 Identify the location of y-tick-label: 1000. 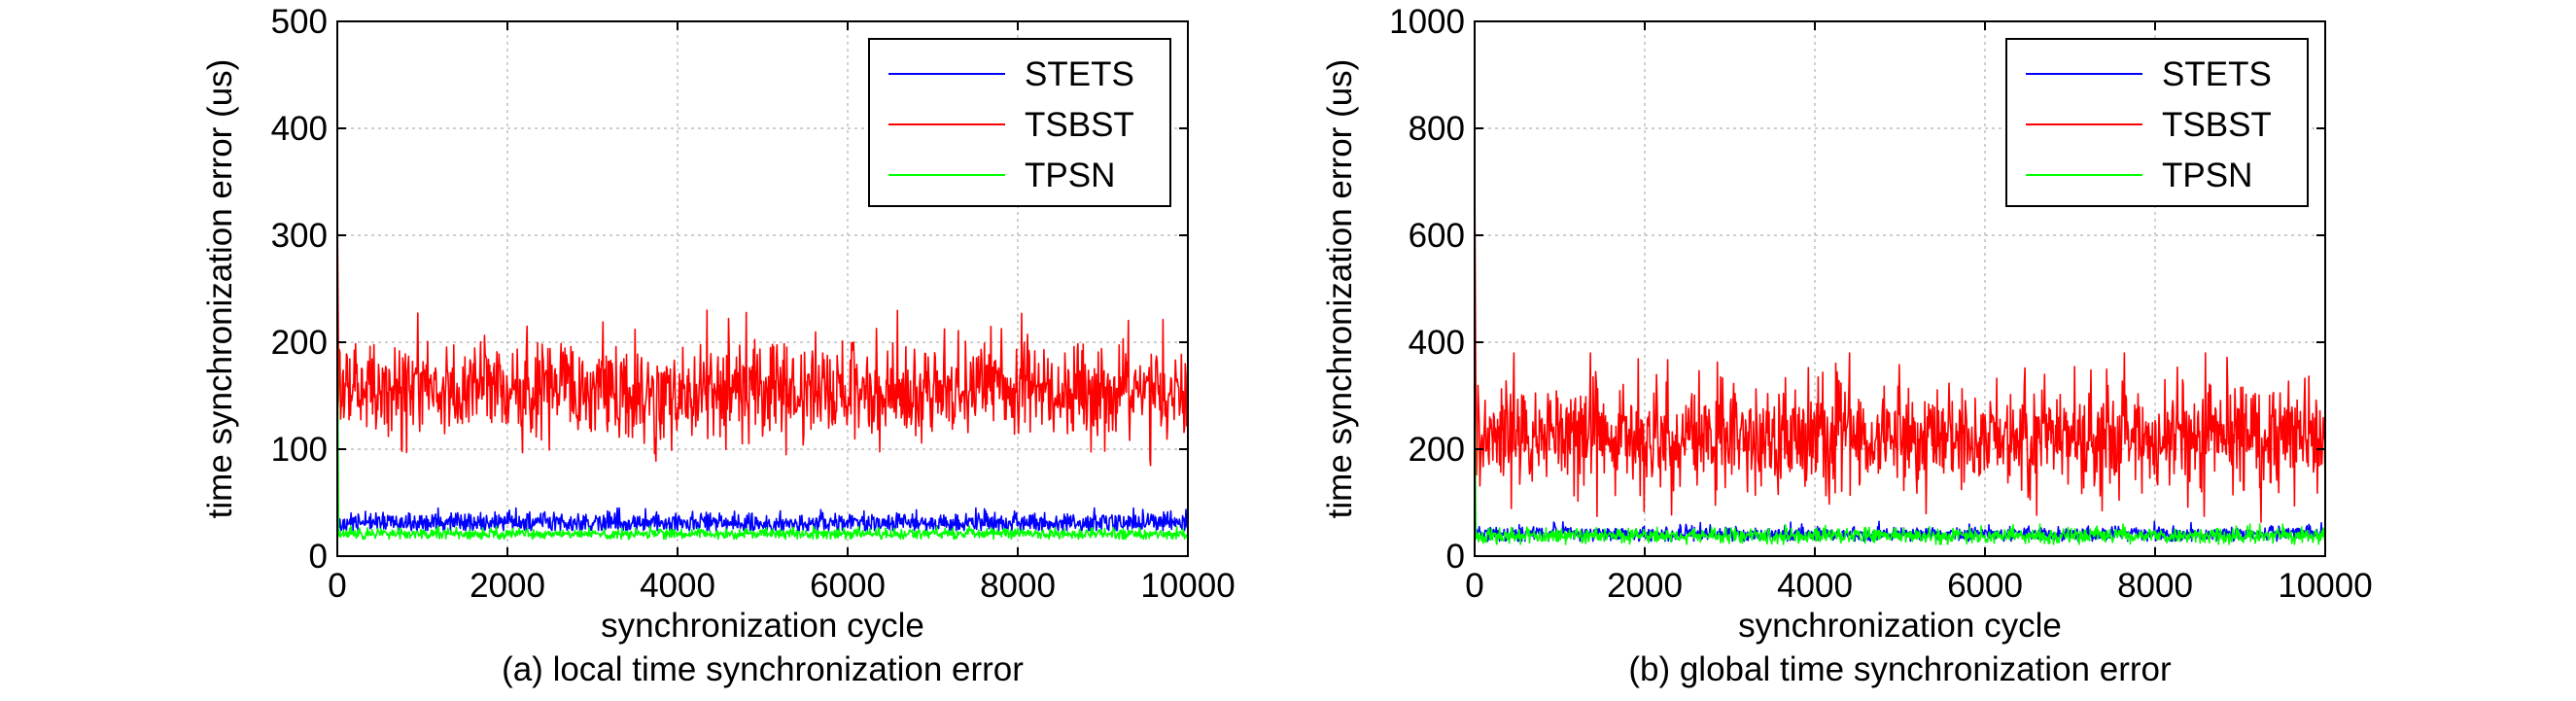
(1427, 22).